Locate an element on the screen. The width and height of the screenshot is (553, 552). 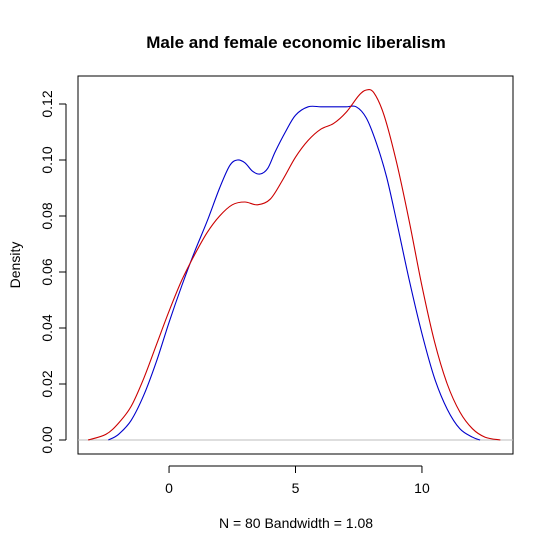
x-axis: 0 5 10 is located at coordinates (297, 480).